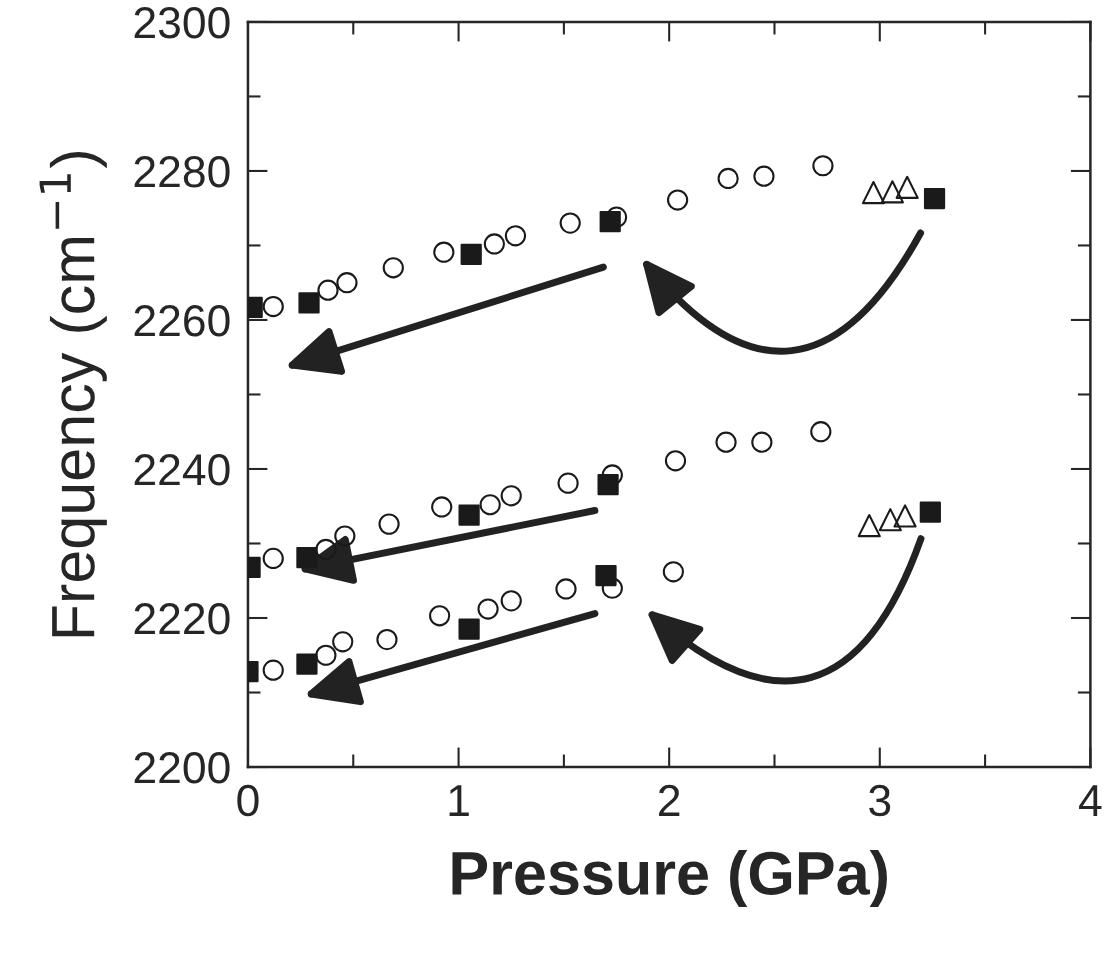 Image resolution: width=1107 pixels, height=954 pixels. Describe the element at coordinates (459, 800) in the screenshot. I see `x-tick-label: 1` at that location.